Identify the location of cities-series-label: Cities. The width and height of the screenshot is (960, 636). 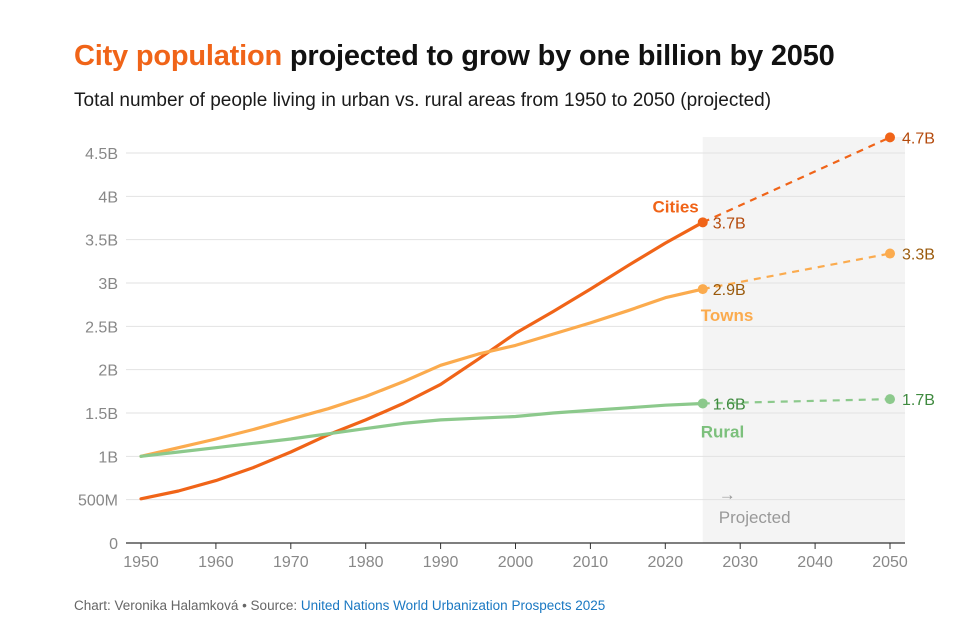
(675, 206).